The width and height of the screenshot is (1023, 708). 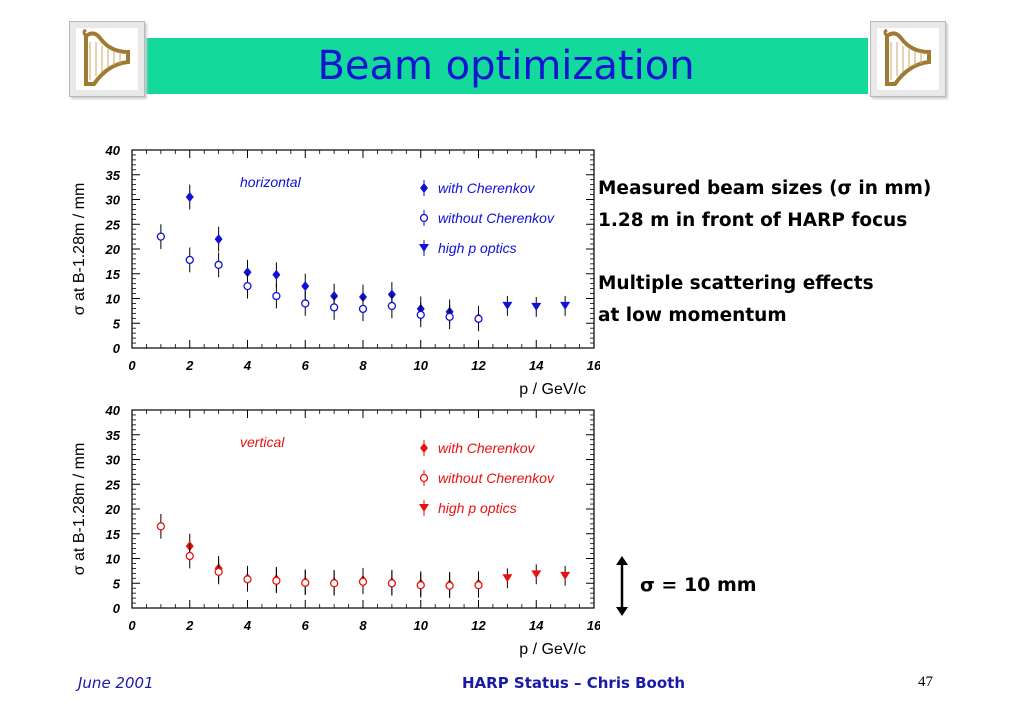 What do you see at coordinates (736, 283) in the screenshot?
I see `note-line-3: Multiple scattering effects` at bounding box center [736, 283].